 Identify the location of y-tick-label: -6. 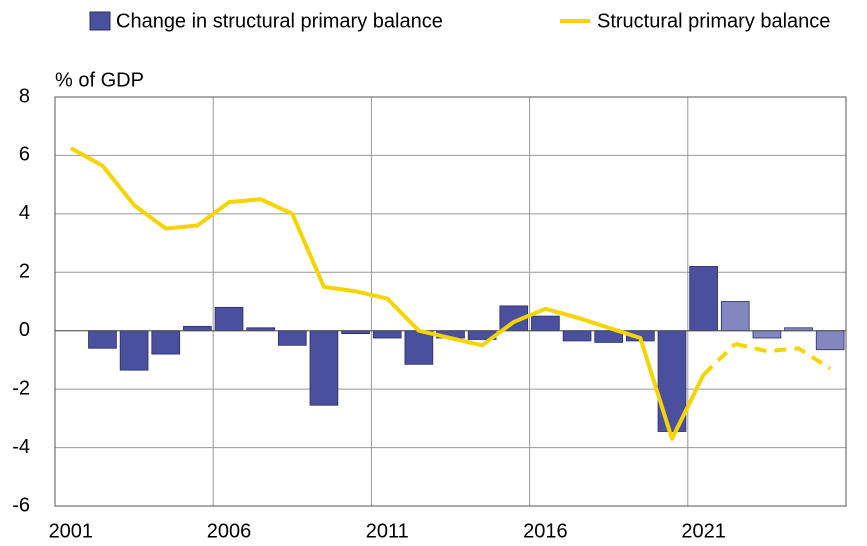
(21, 505).